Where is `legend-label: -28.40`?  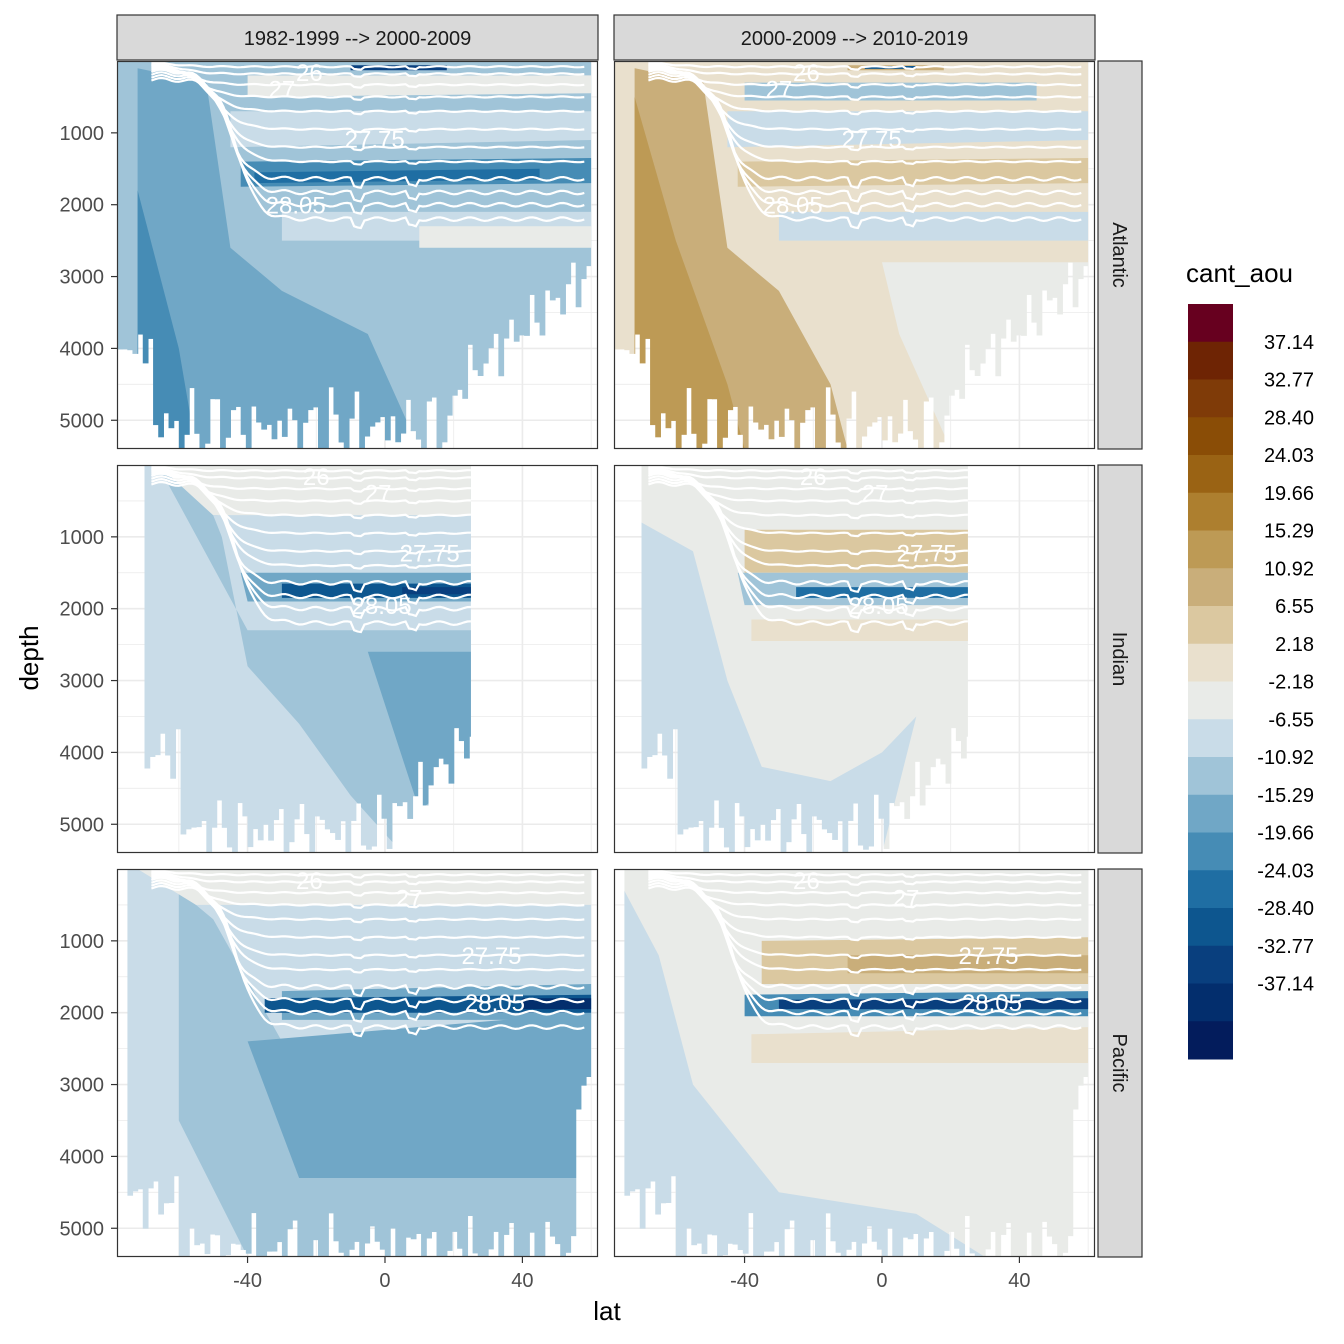 legend-label: -28.40 is located at coordinates (1285, 909).